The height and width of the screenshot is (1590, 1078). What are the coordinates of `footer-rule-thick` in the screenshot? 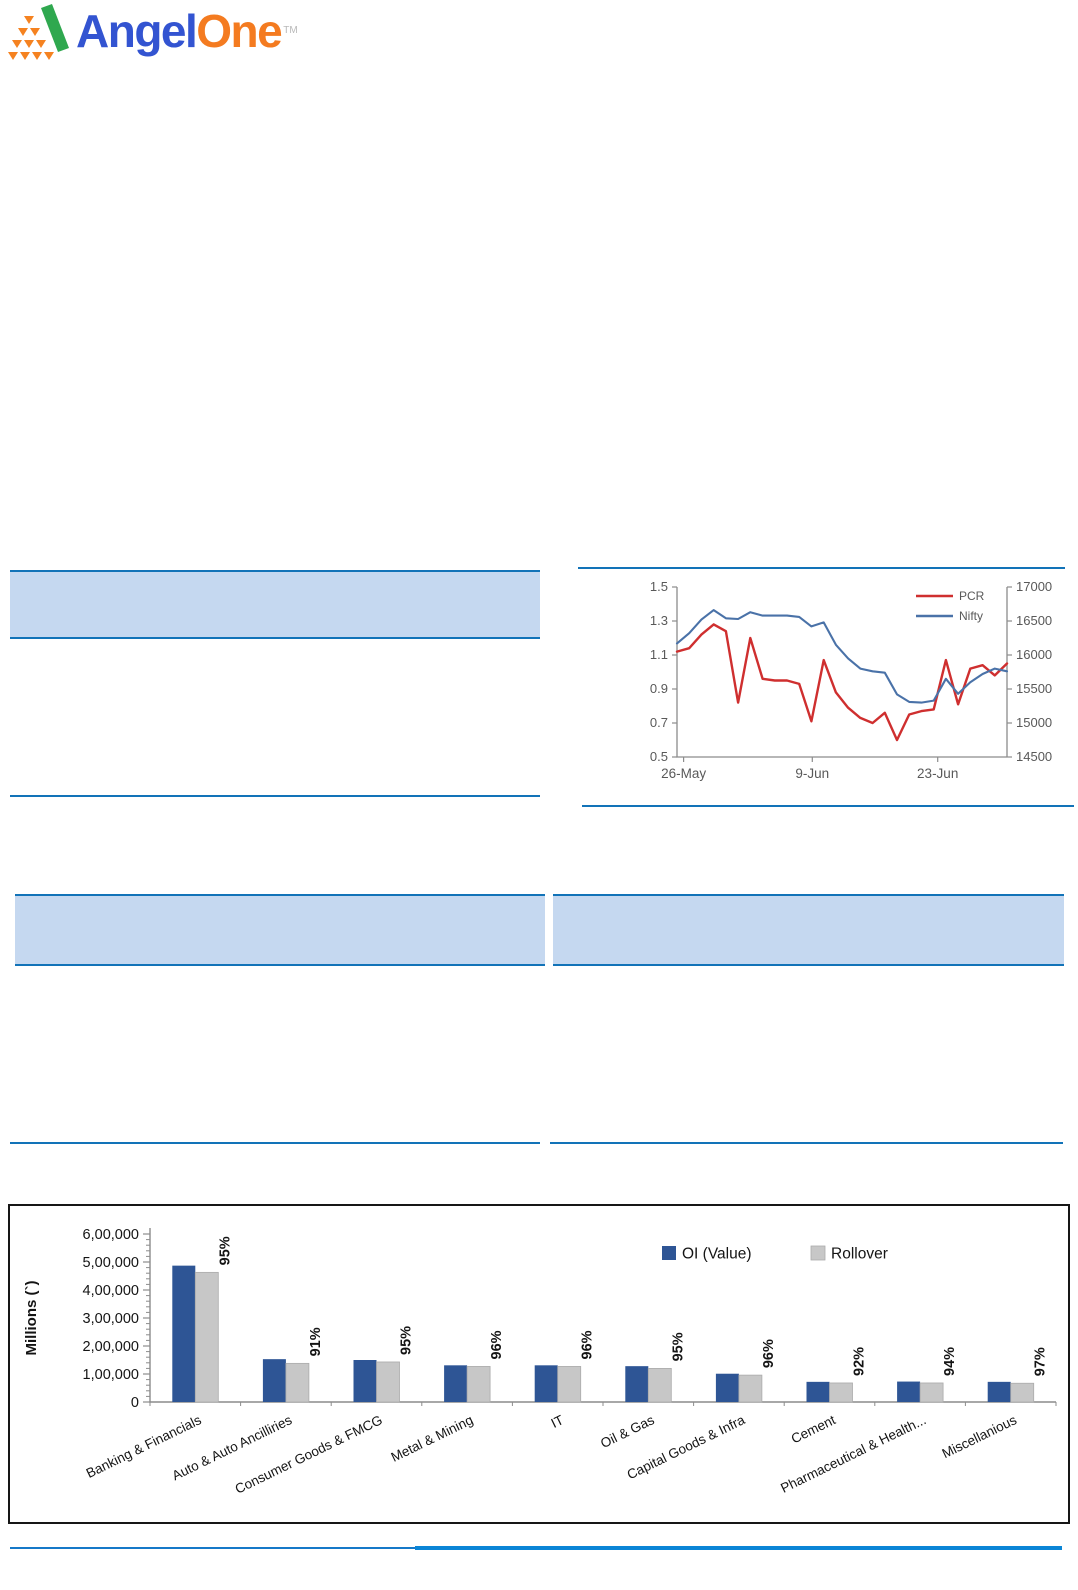 It's located at (738, 1548).